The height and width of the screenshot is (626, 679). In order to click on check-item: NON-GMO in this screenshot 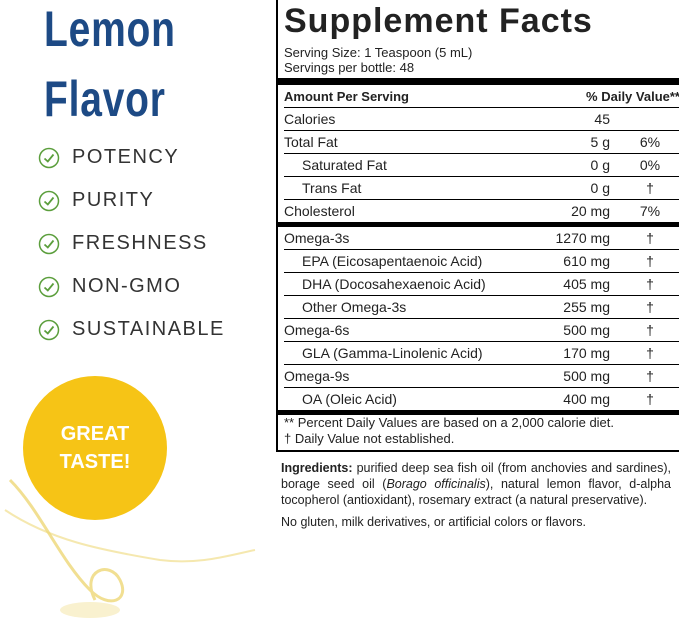, I will do `click(109, 286)`.